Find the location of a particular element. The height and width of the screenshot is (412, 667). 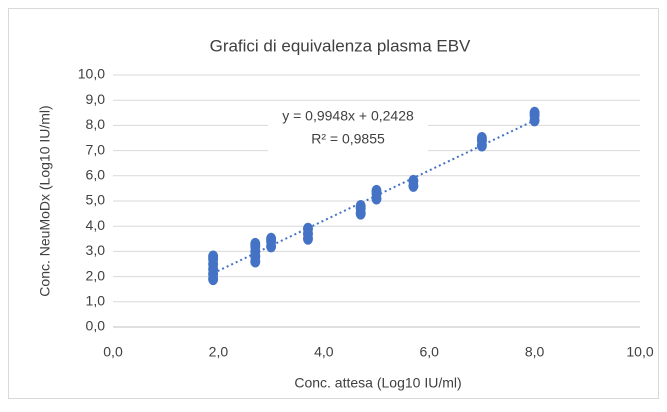

r-squared: R² = 0,9855 is located at coordinates (348, 139).